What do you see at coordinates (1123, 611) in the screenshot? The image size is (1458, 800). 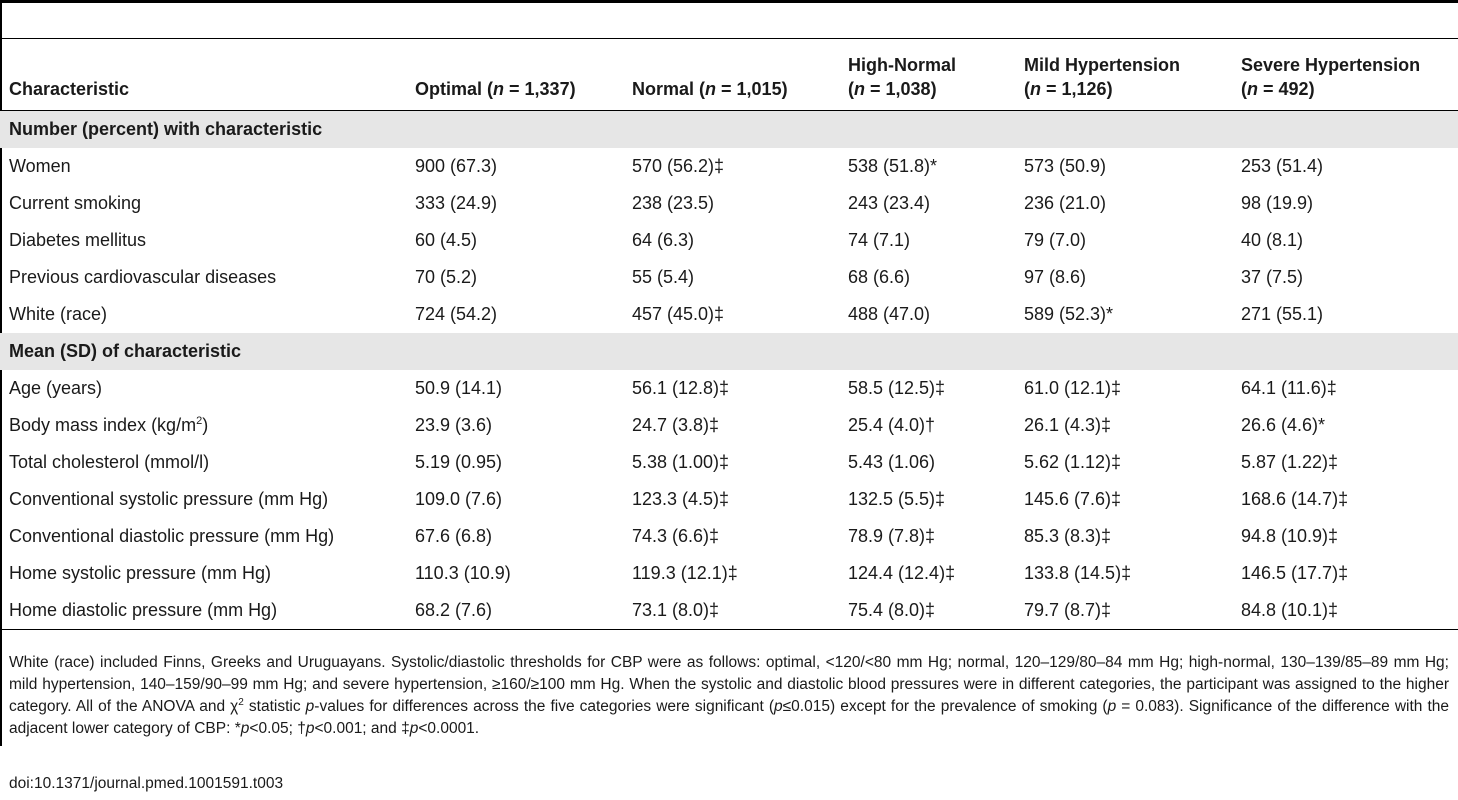 I see `table-cell: 79.7 (8.7)‡` at bounding box center [1123, 611].